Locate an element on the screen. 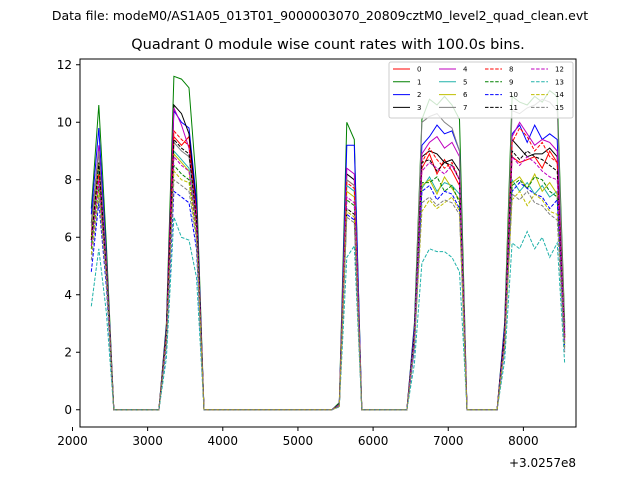 The width and height of the screenshot is (640, 480). x-axis-offset-label: +3.0257e8 is located at coordinates (542, 463).